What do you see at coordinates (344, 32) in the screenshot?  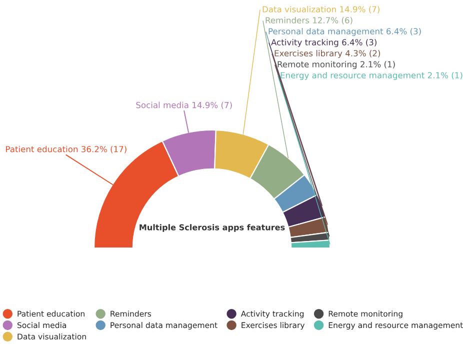 I see `category-label: Personal data management 6.4% (3)` at bounding box center [344, 32].